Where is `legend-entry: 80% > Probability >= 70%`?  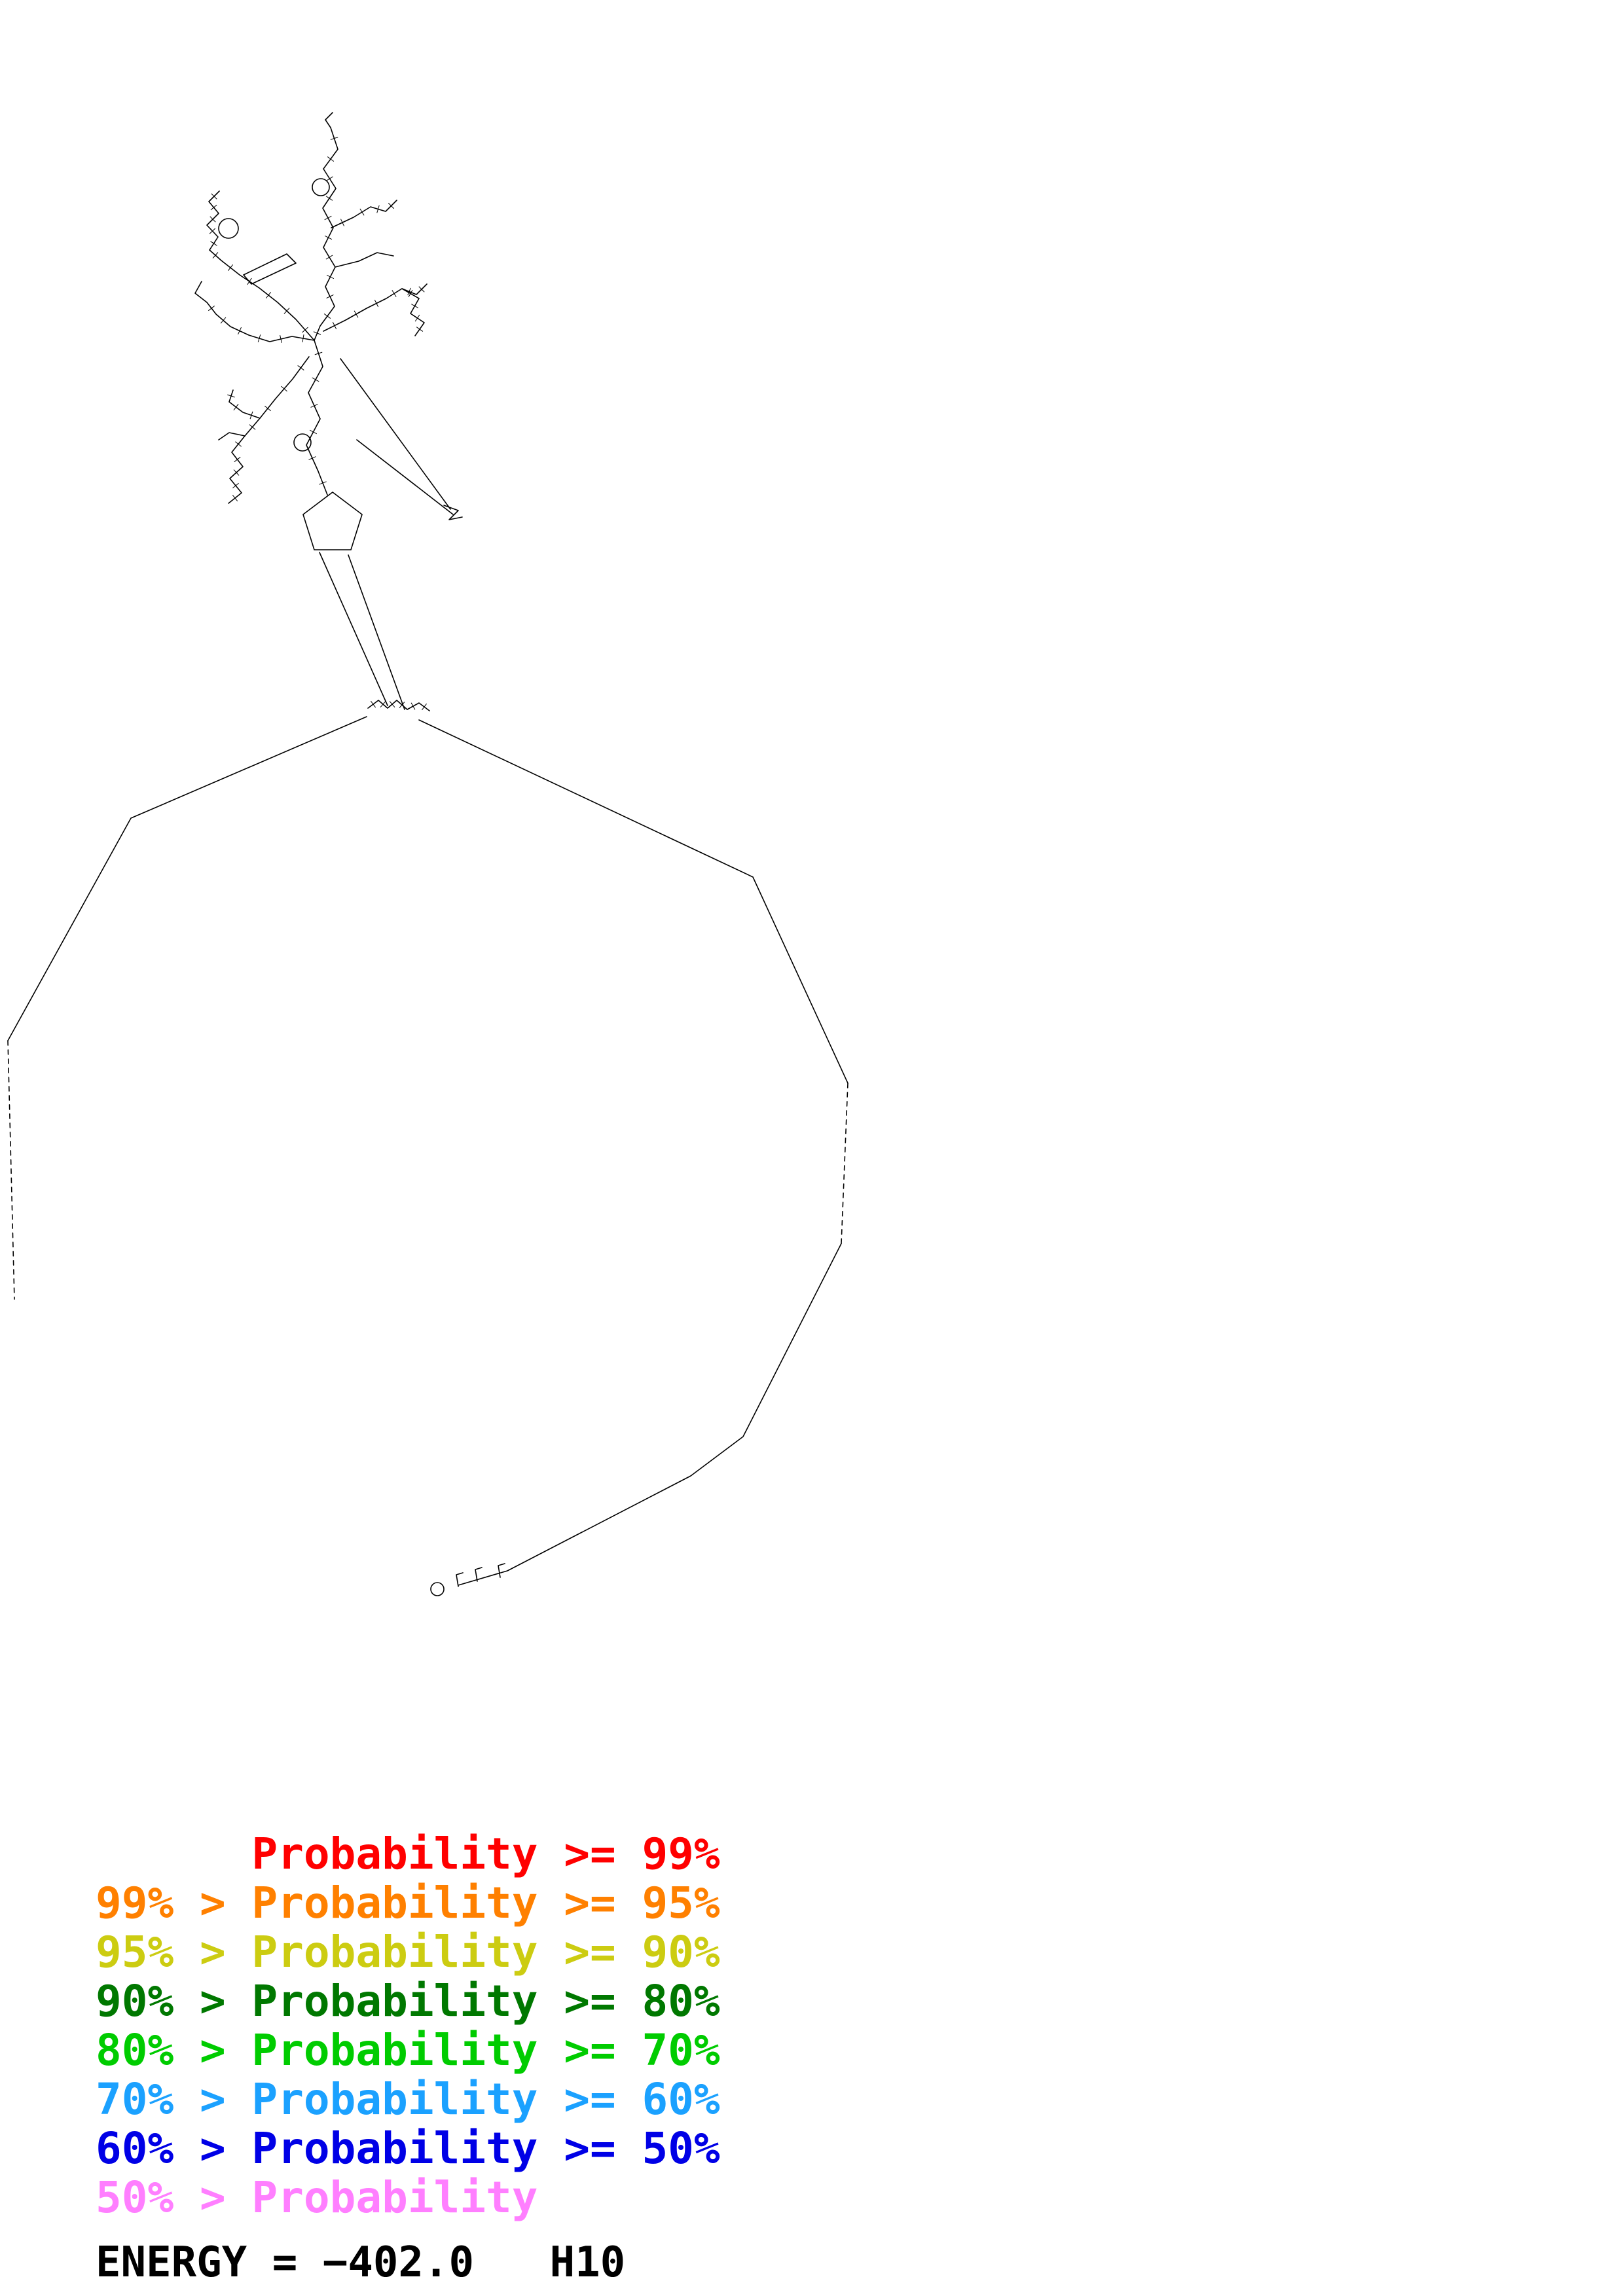 legend-entry: 80% > Probability >= 70% is located at coordinates (408, 2050).